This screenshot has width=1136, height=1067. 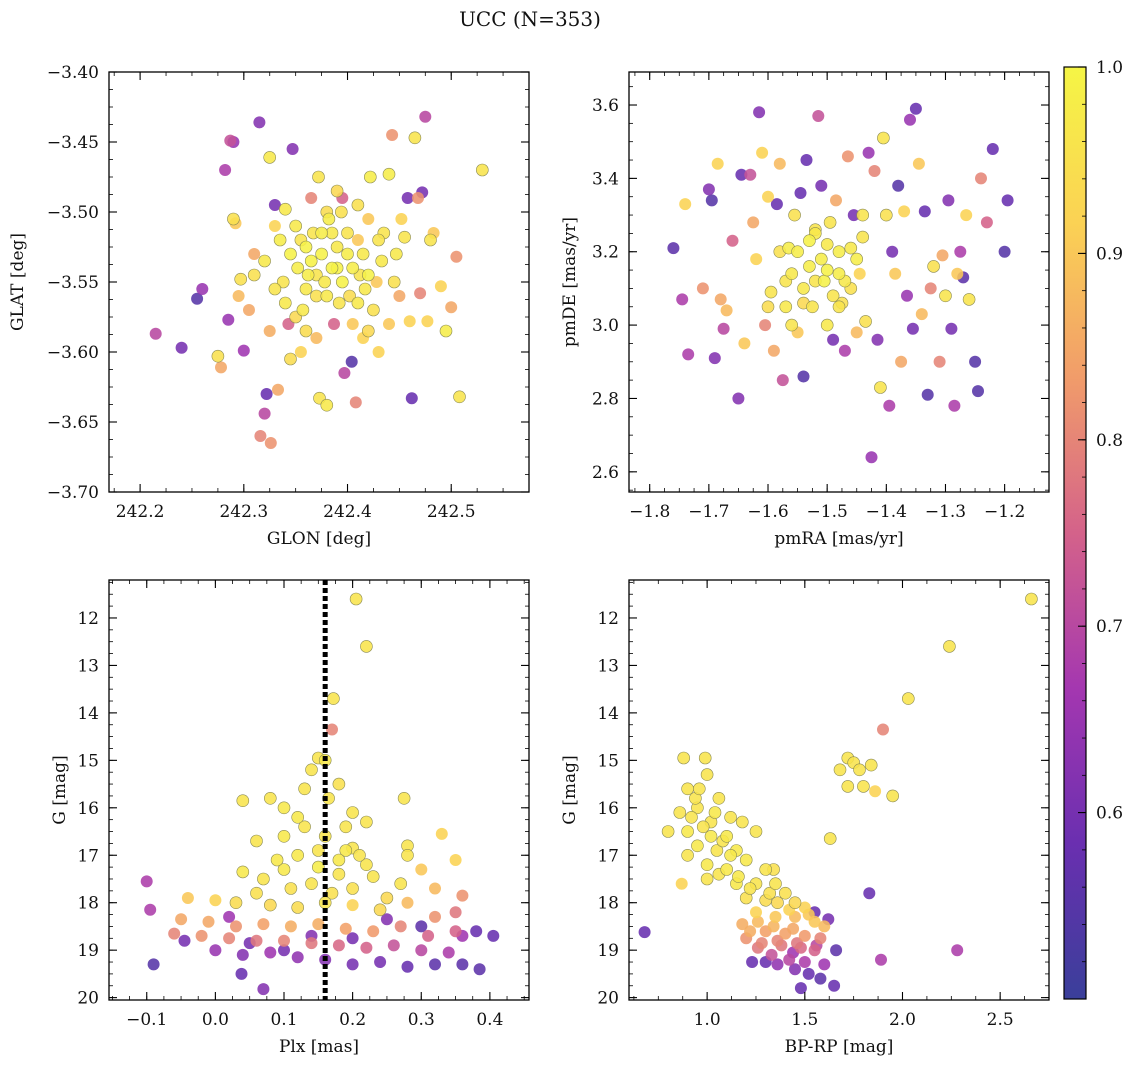 I want to click on x-tick-label: 242.3, so click(x=243, y=512).